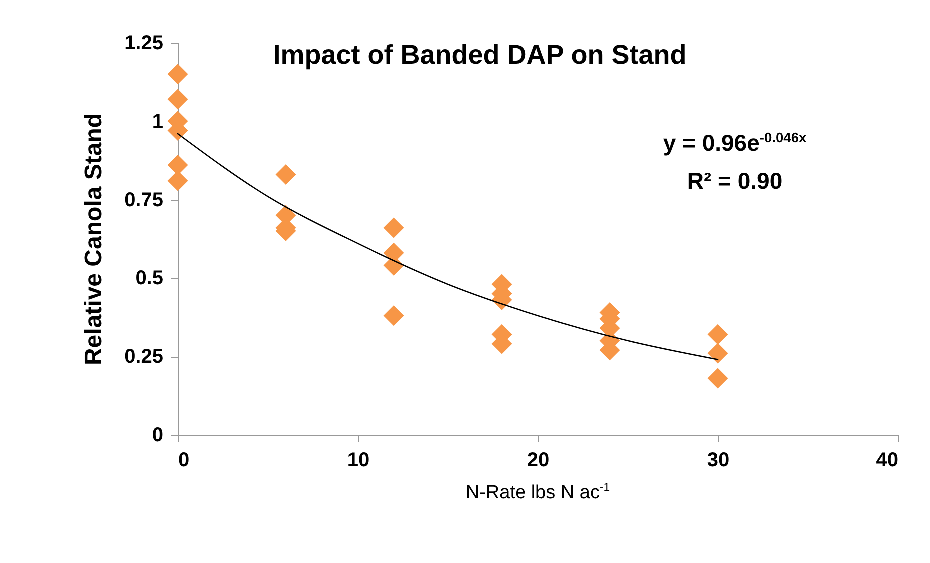 Image resolution: width=930 pixels, height=563 pixels. Describe the element at coordinates (358, 461) in the screenshot. I see `x-tick-label: 10` at that location.